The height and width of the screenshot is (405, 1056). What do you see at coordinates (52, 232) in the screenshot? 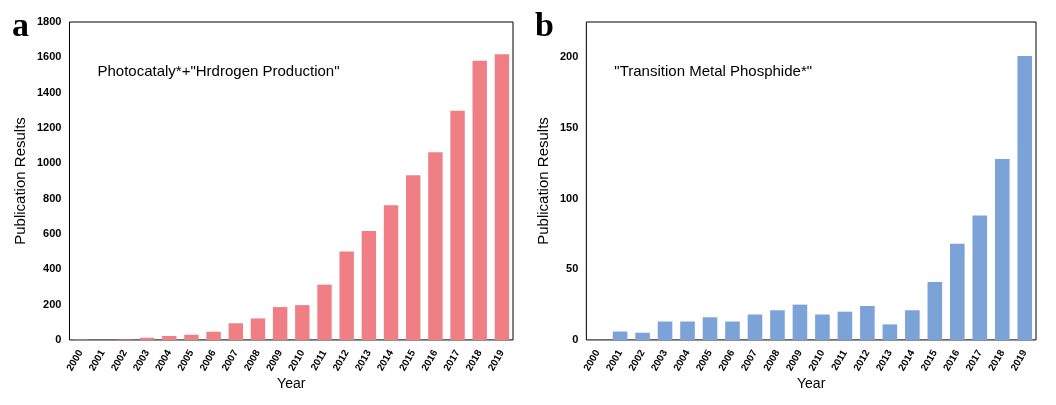
I see `y-tick-label: 600` at bounding box center [52, 232].